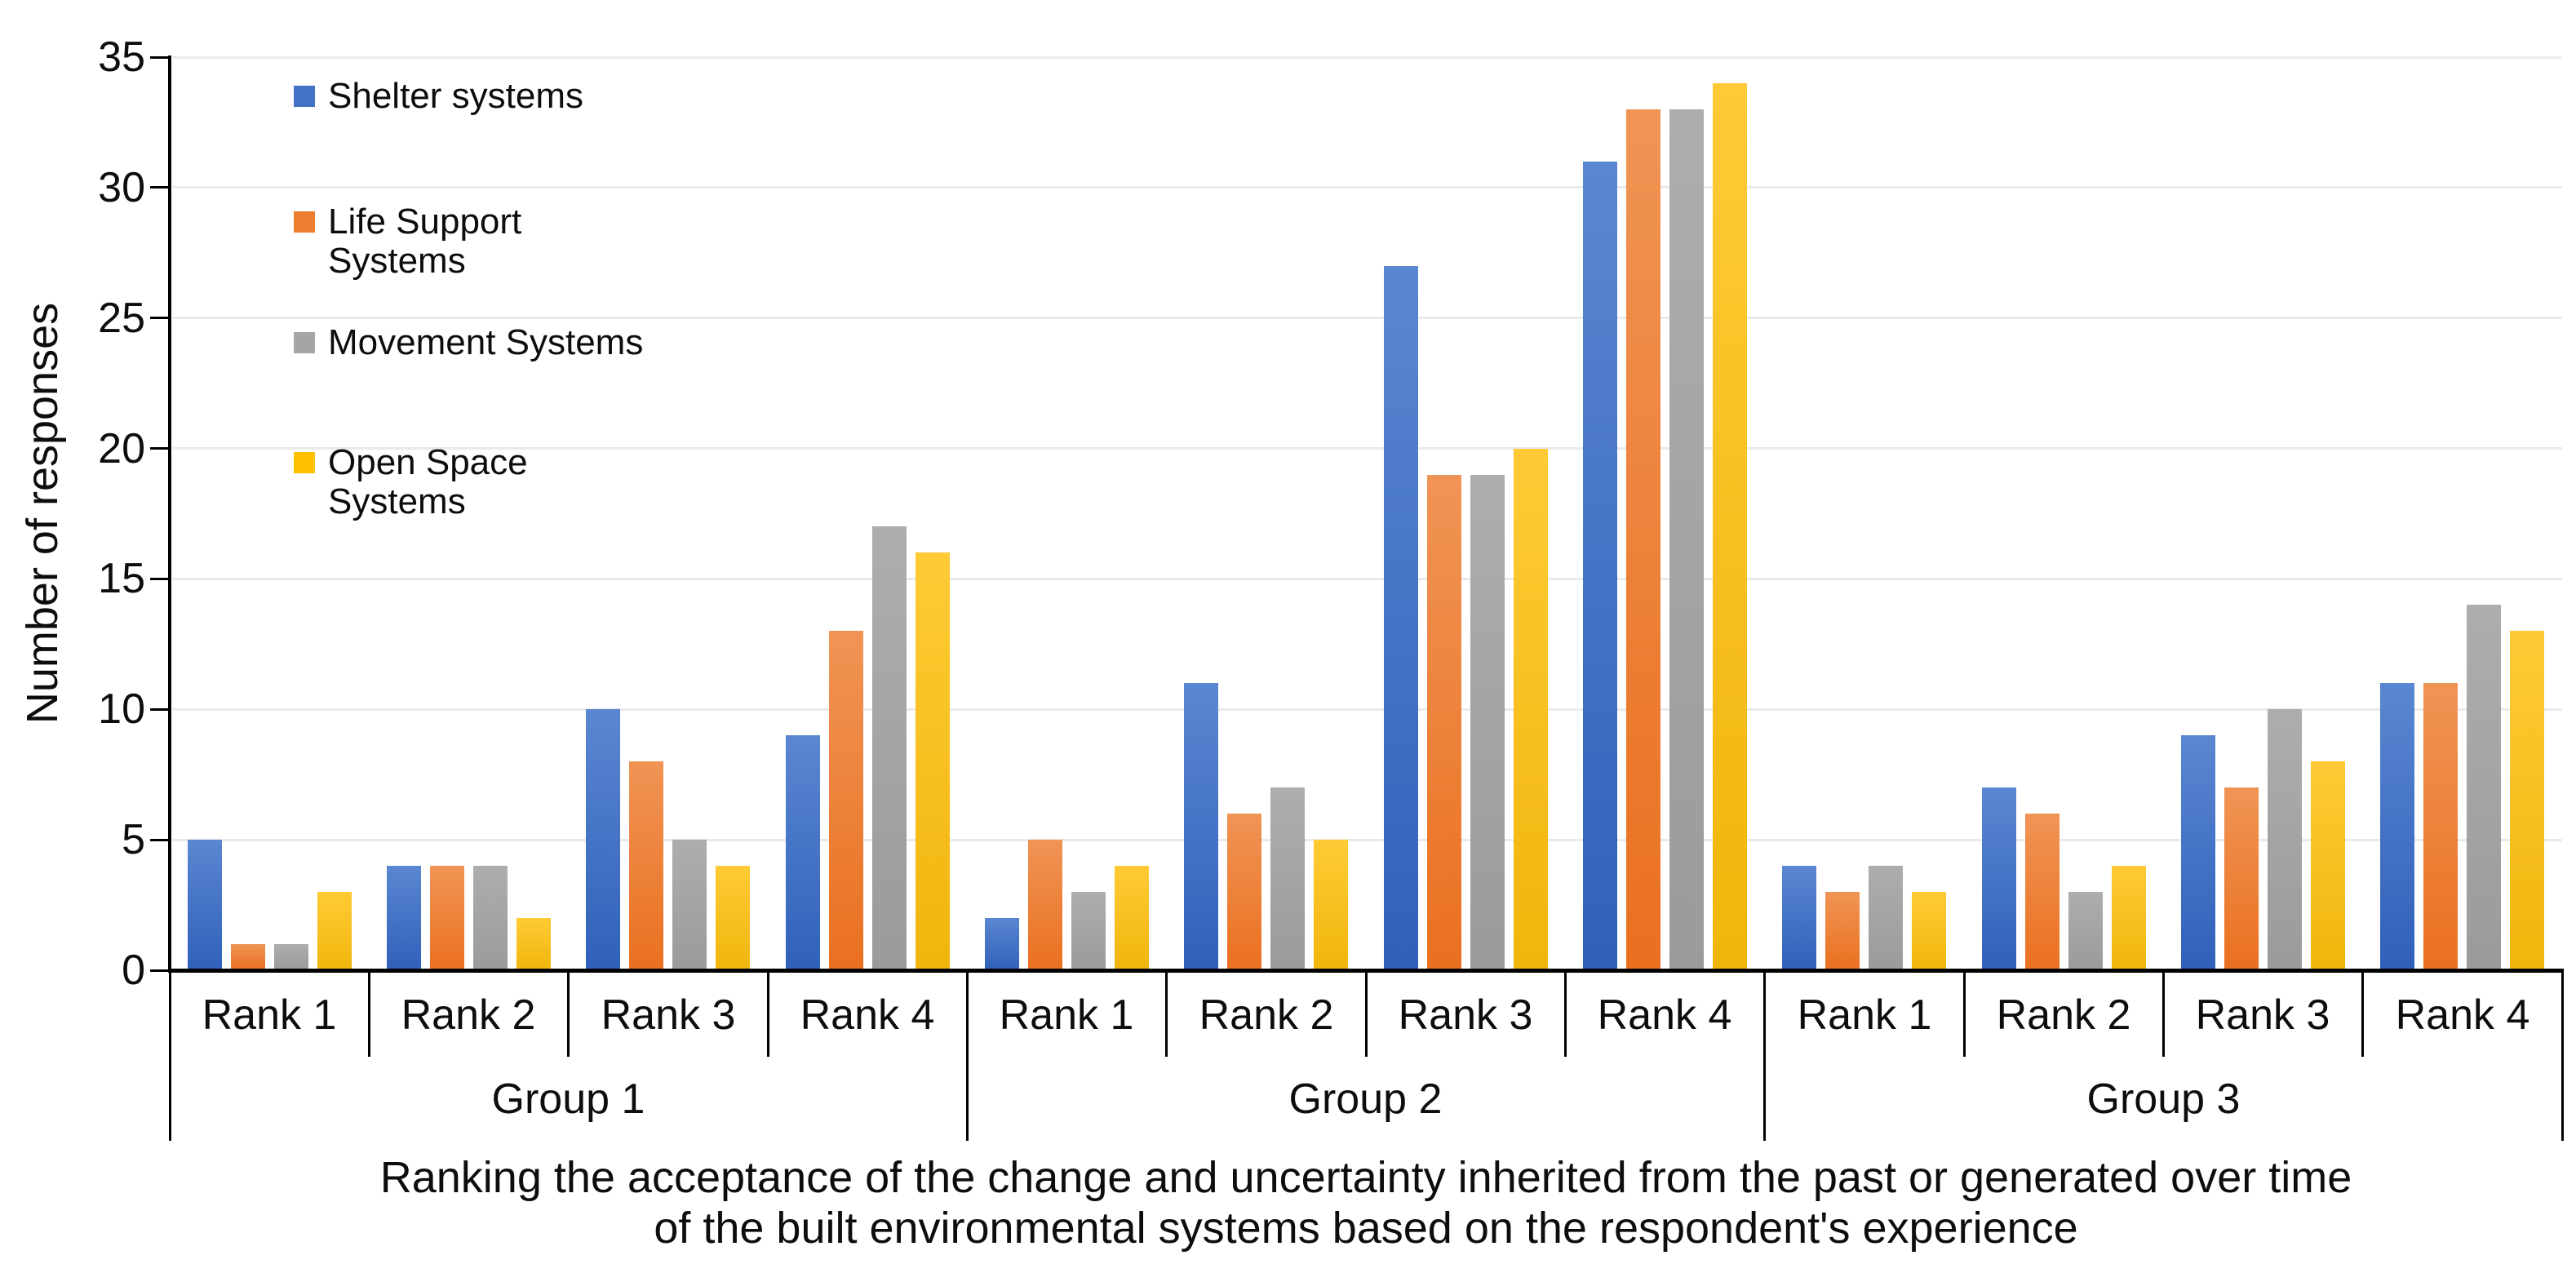  What do you see at coordinates (121, 318) in the screenshot?
I see `y-tick-label-25: 25` at bounding box center [121, 318].